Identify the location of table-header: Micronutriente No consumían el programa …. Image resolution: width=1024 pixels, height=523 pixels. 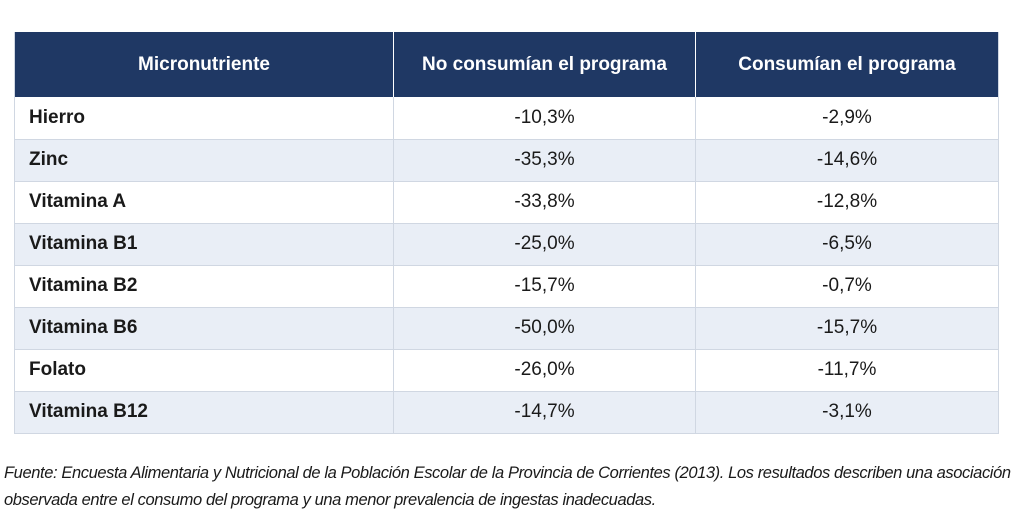
(506, 64).